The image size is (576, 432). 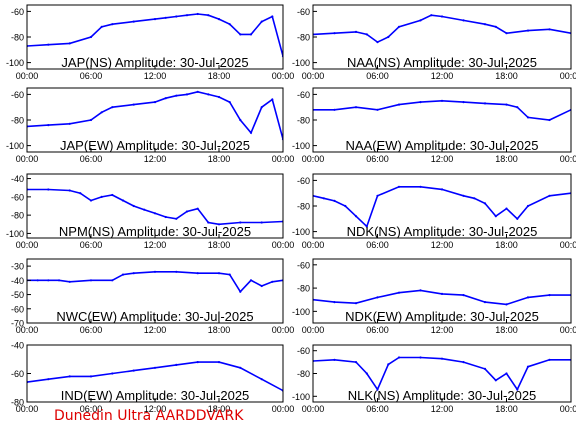 What do you see at coordinates (17, 324) in the screenshot?
I see `y-tick-label: -70` at bounding box center [17, 324].